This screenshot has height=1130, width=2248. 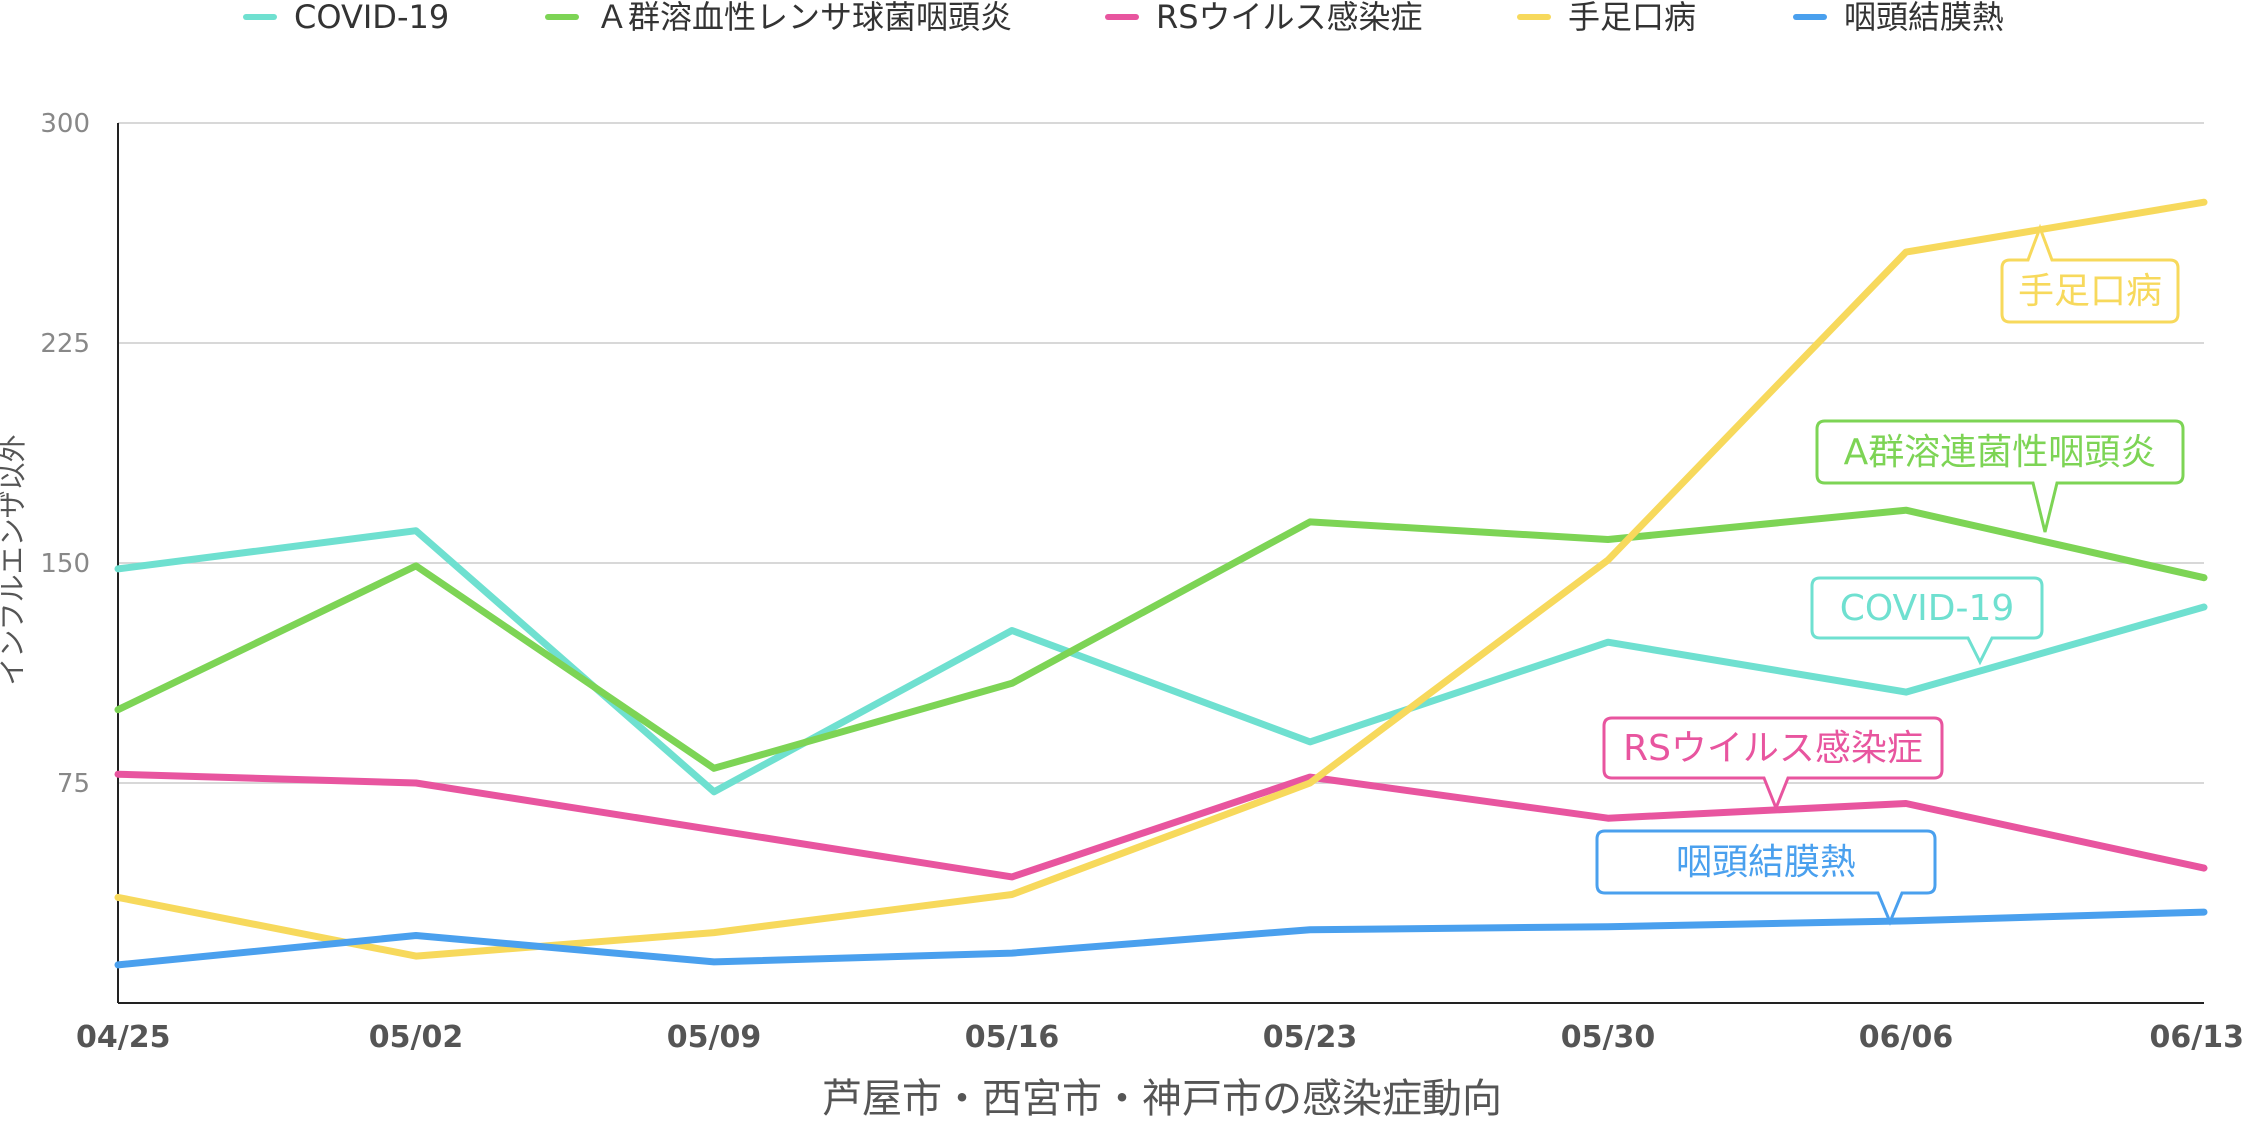 What do you see at coordinates (1906, 1037) in the screenshot?
I see `x-tick-label: 06/06` at bounding box center [1906, 1037].